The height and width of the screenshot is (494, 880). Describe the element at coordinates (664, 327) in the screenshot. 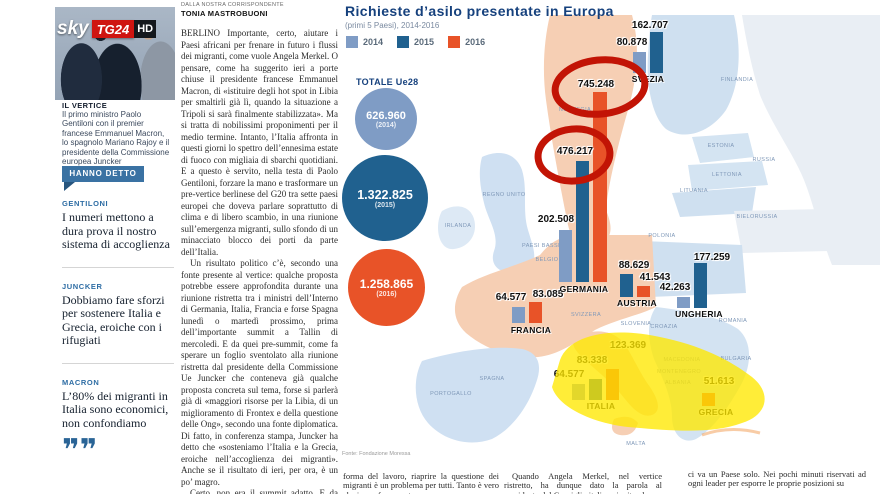

I see `map-label-croazia: CROAZIA` at that location.